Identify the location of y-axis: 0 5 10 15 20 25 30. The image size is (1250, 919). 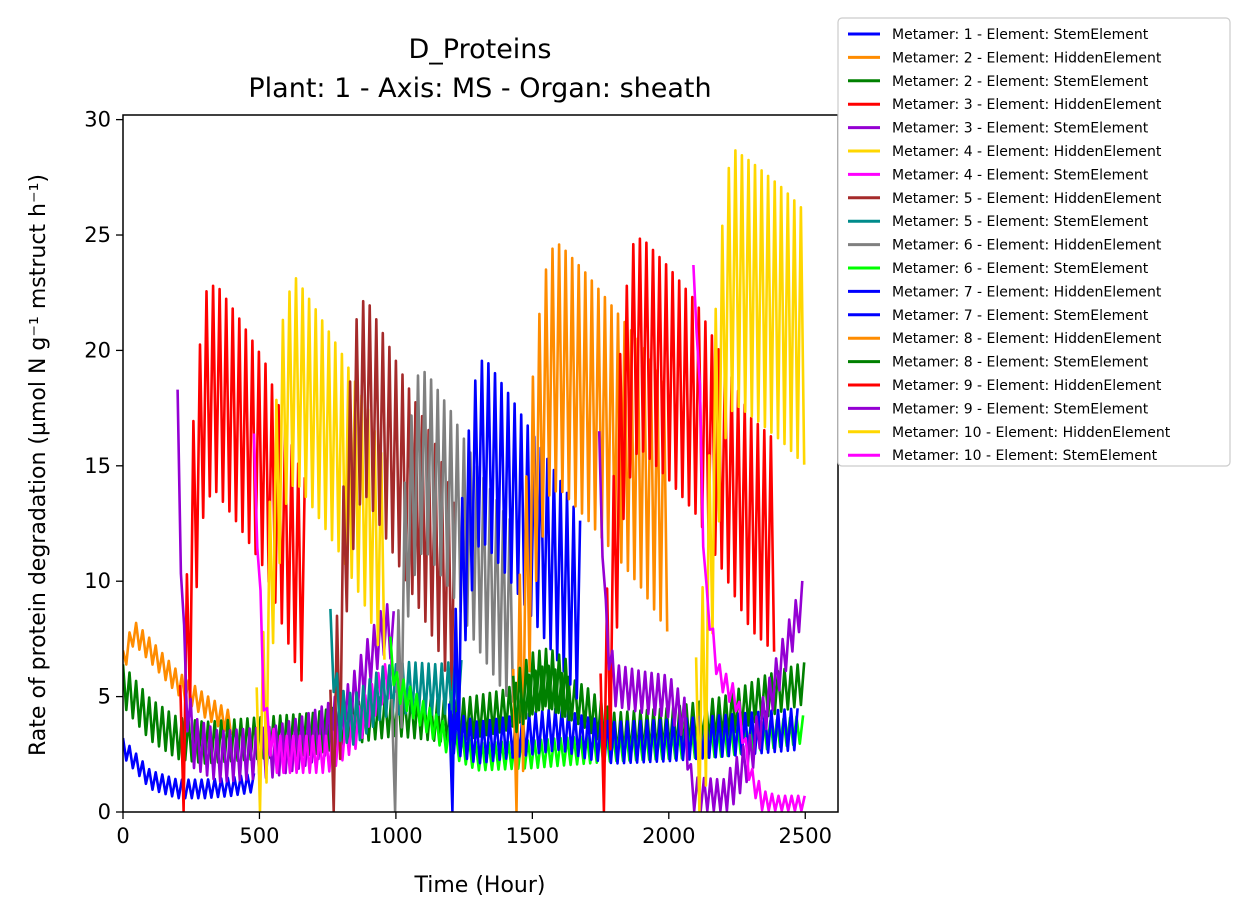
(103, 466).